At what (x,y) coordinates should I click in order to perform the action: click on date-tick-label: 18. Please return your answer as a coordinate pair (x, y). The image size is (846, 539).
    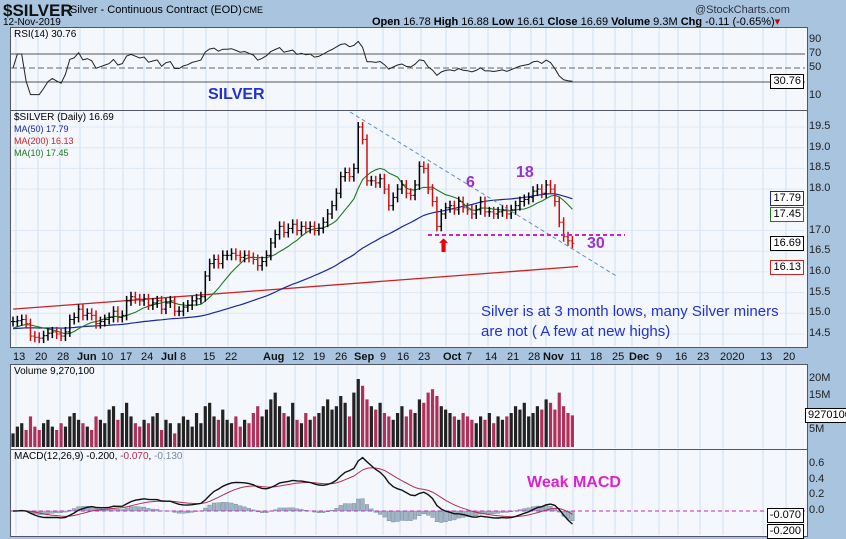
    Looking at the image, I should click on (596, 357).